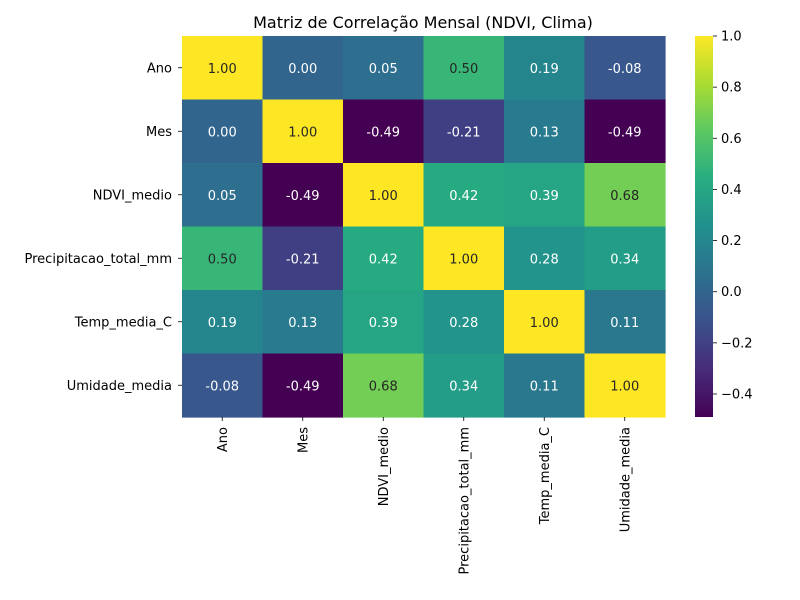  Describe the element at coordinates (119, 386) in the screenshot. I see `row-label: Umidade_media` at that location.